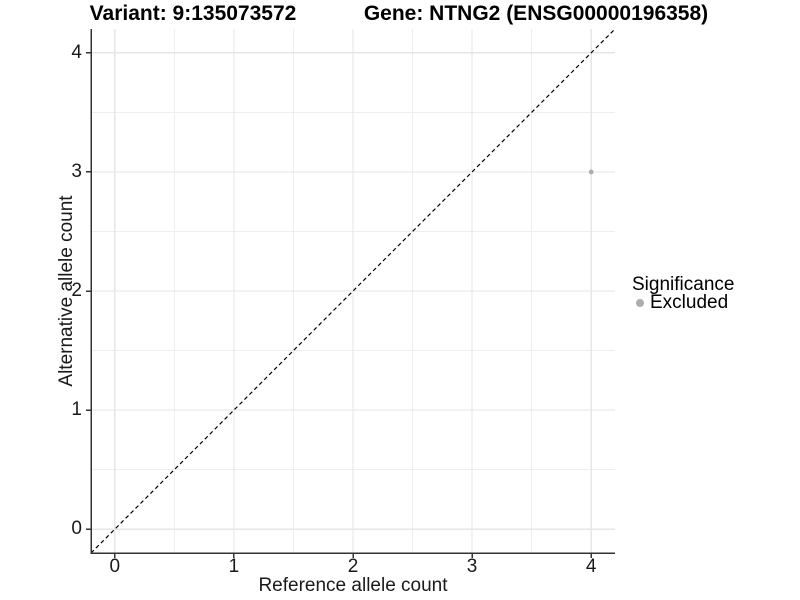 The height and width of the screenshot is (600, 800). What do you see at coordinates (193, 13) in the screenshot?
I see `variant-title: Variant: 9:135073572` at bounding box center [193, 13].